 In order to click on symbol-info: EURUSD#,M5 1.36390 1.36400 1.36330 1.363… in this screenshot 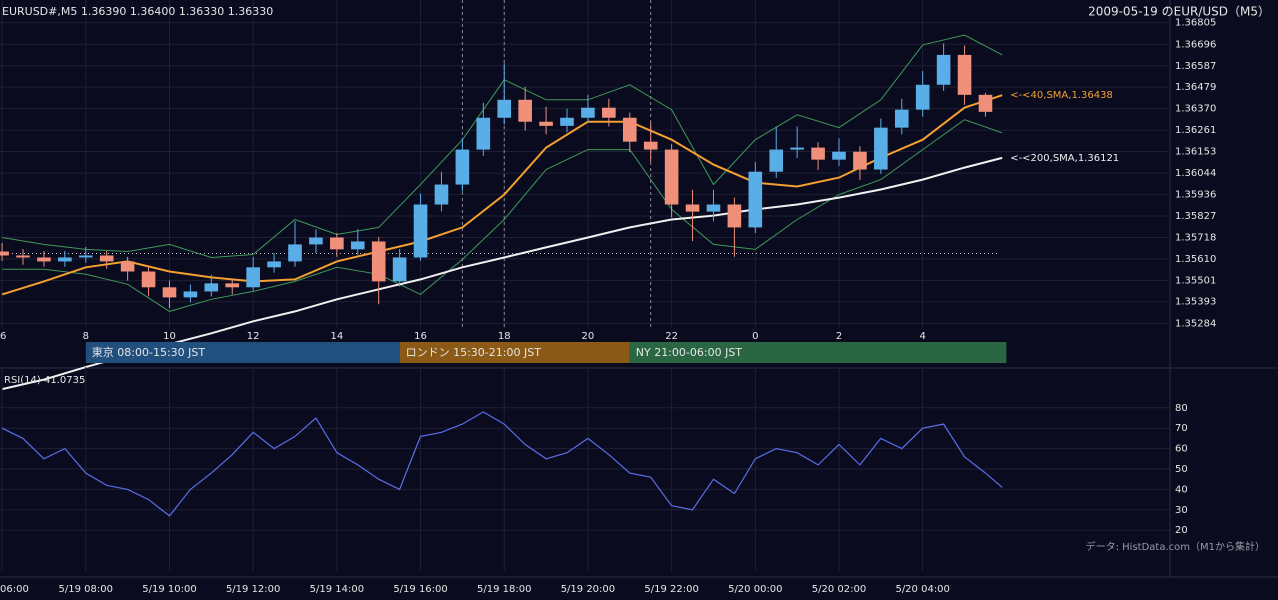, I will do `click(137, 11)`.